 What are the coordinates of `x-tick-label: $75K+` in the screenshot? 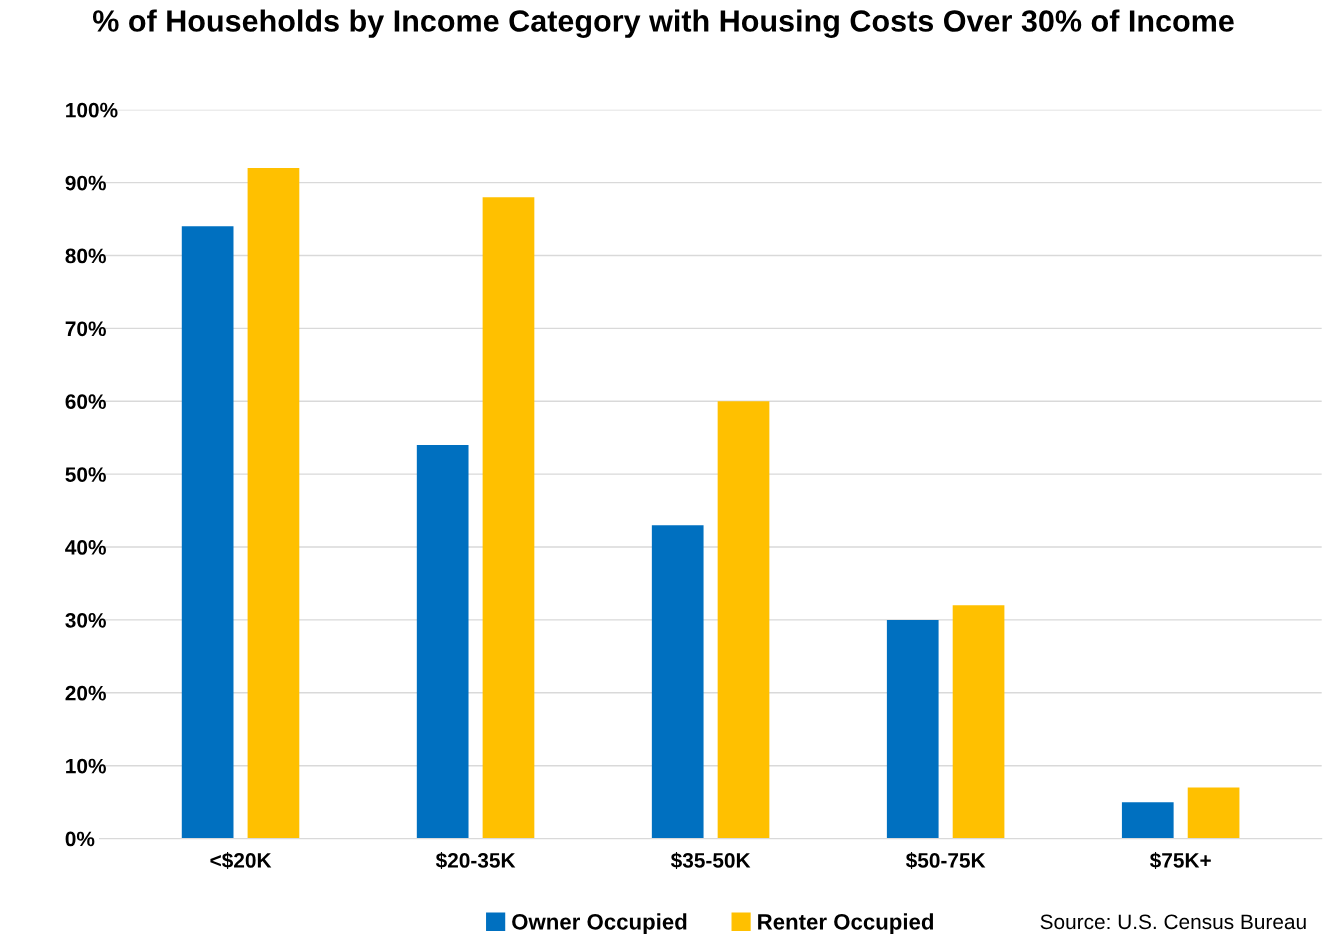 It's located at (1180, 861).